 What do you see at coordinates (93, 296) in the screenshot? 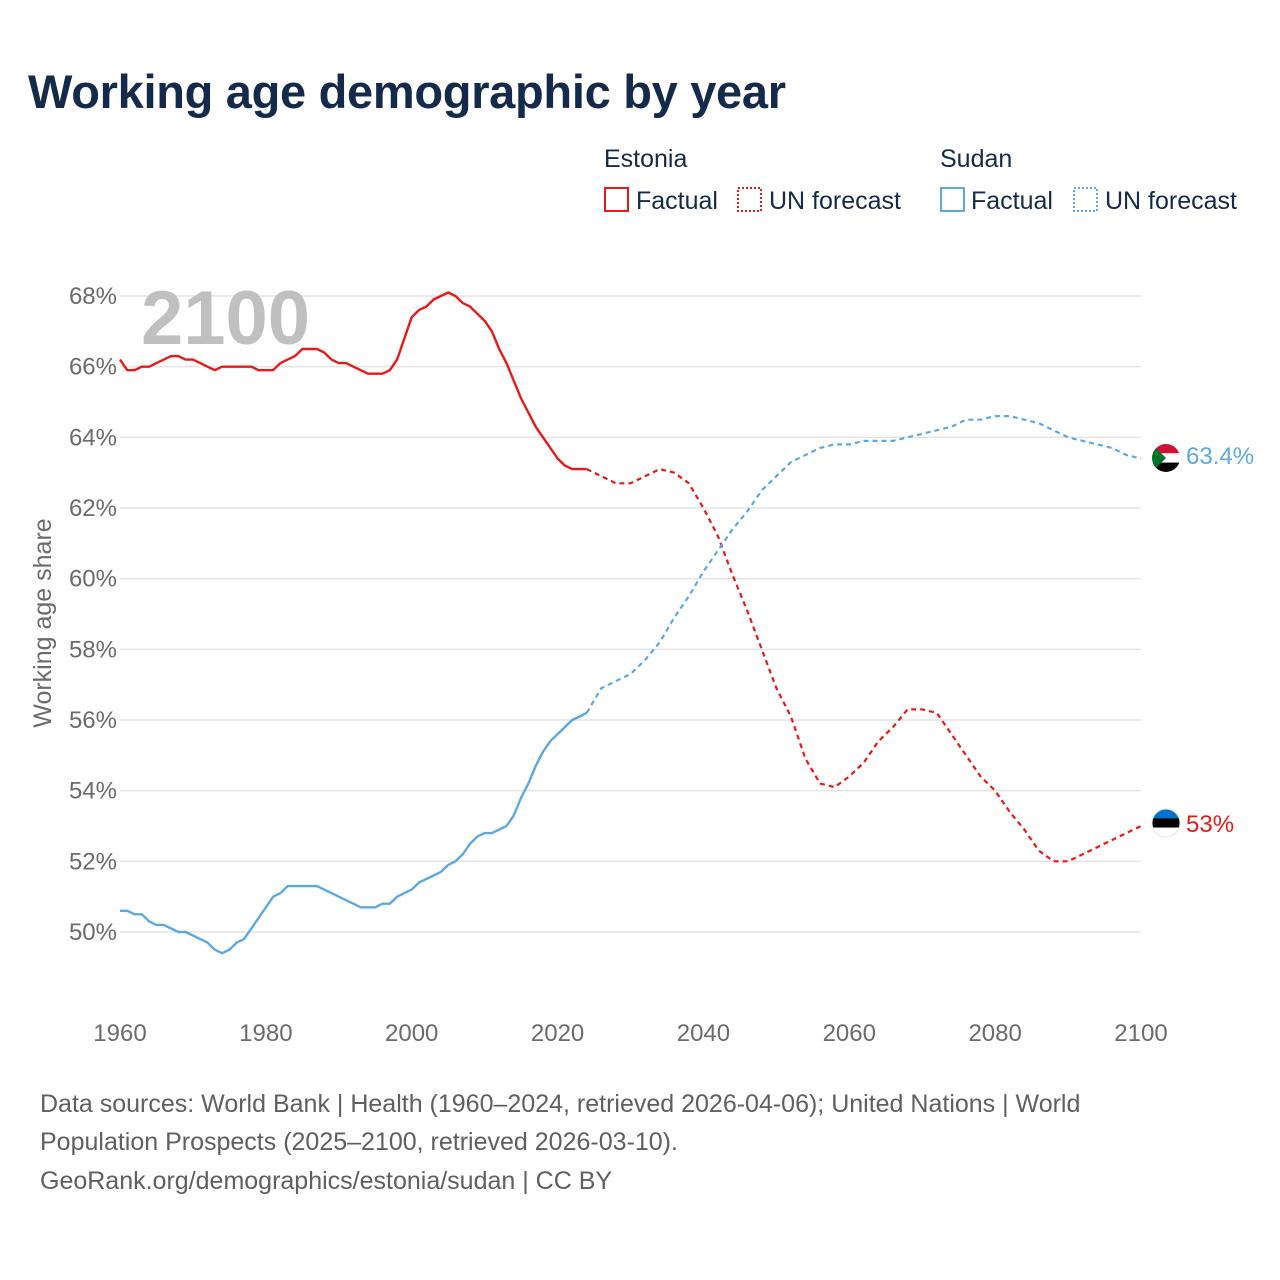
I see `y-tick-label: 68%` at bounding box center [93, 296].